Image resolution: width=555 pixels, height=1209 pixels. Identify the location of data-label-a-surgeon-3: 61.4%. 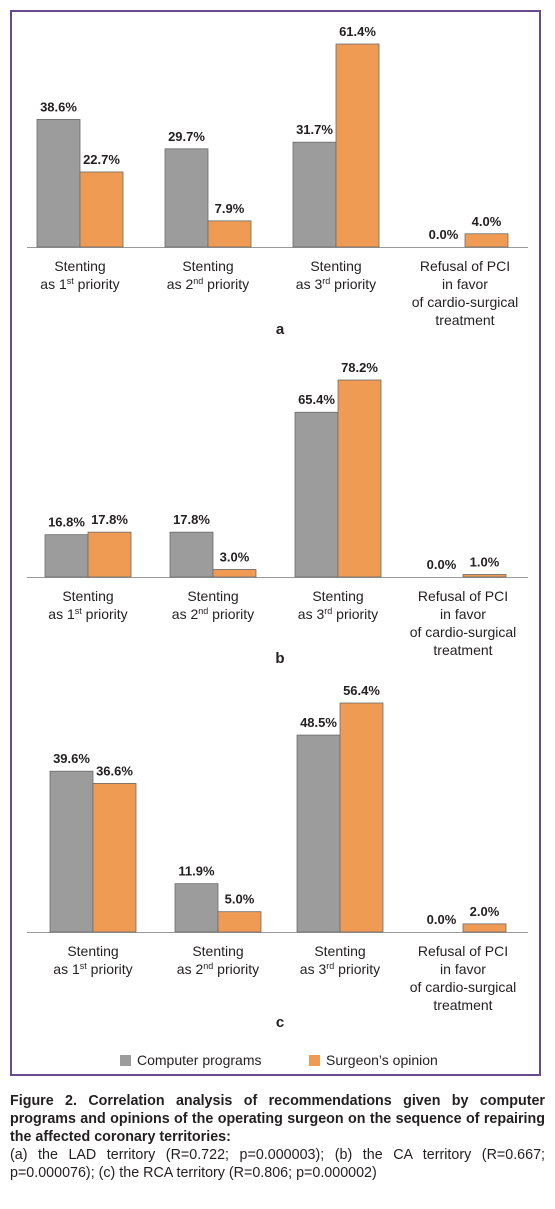
(357, 31).